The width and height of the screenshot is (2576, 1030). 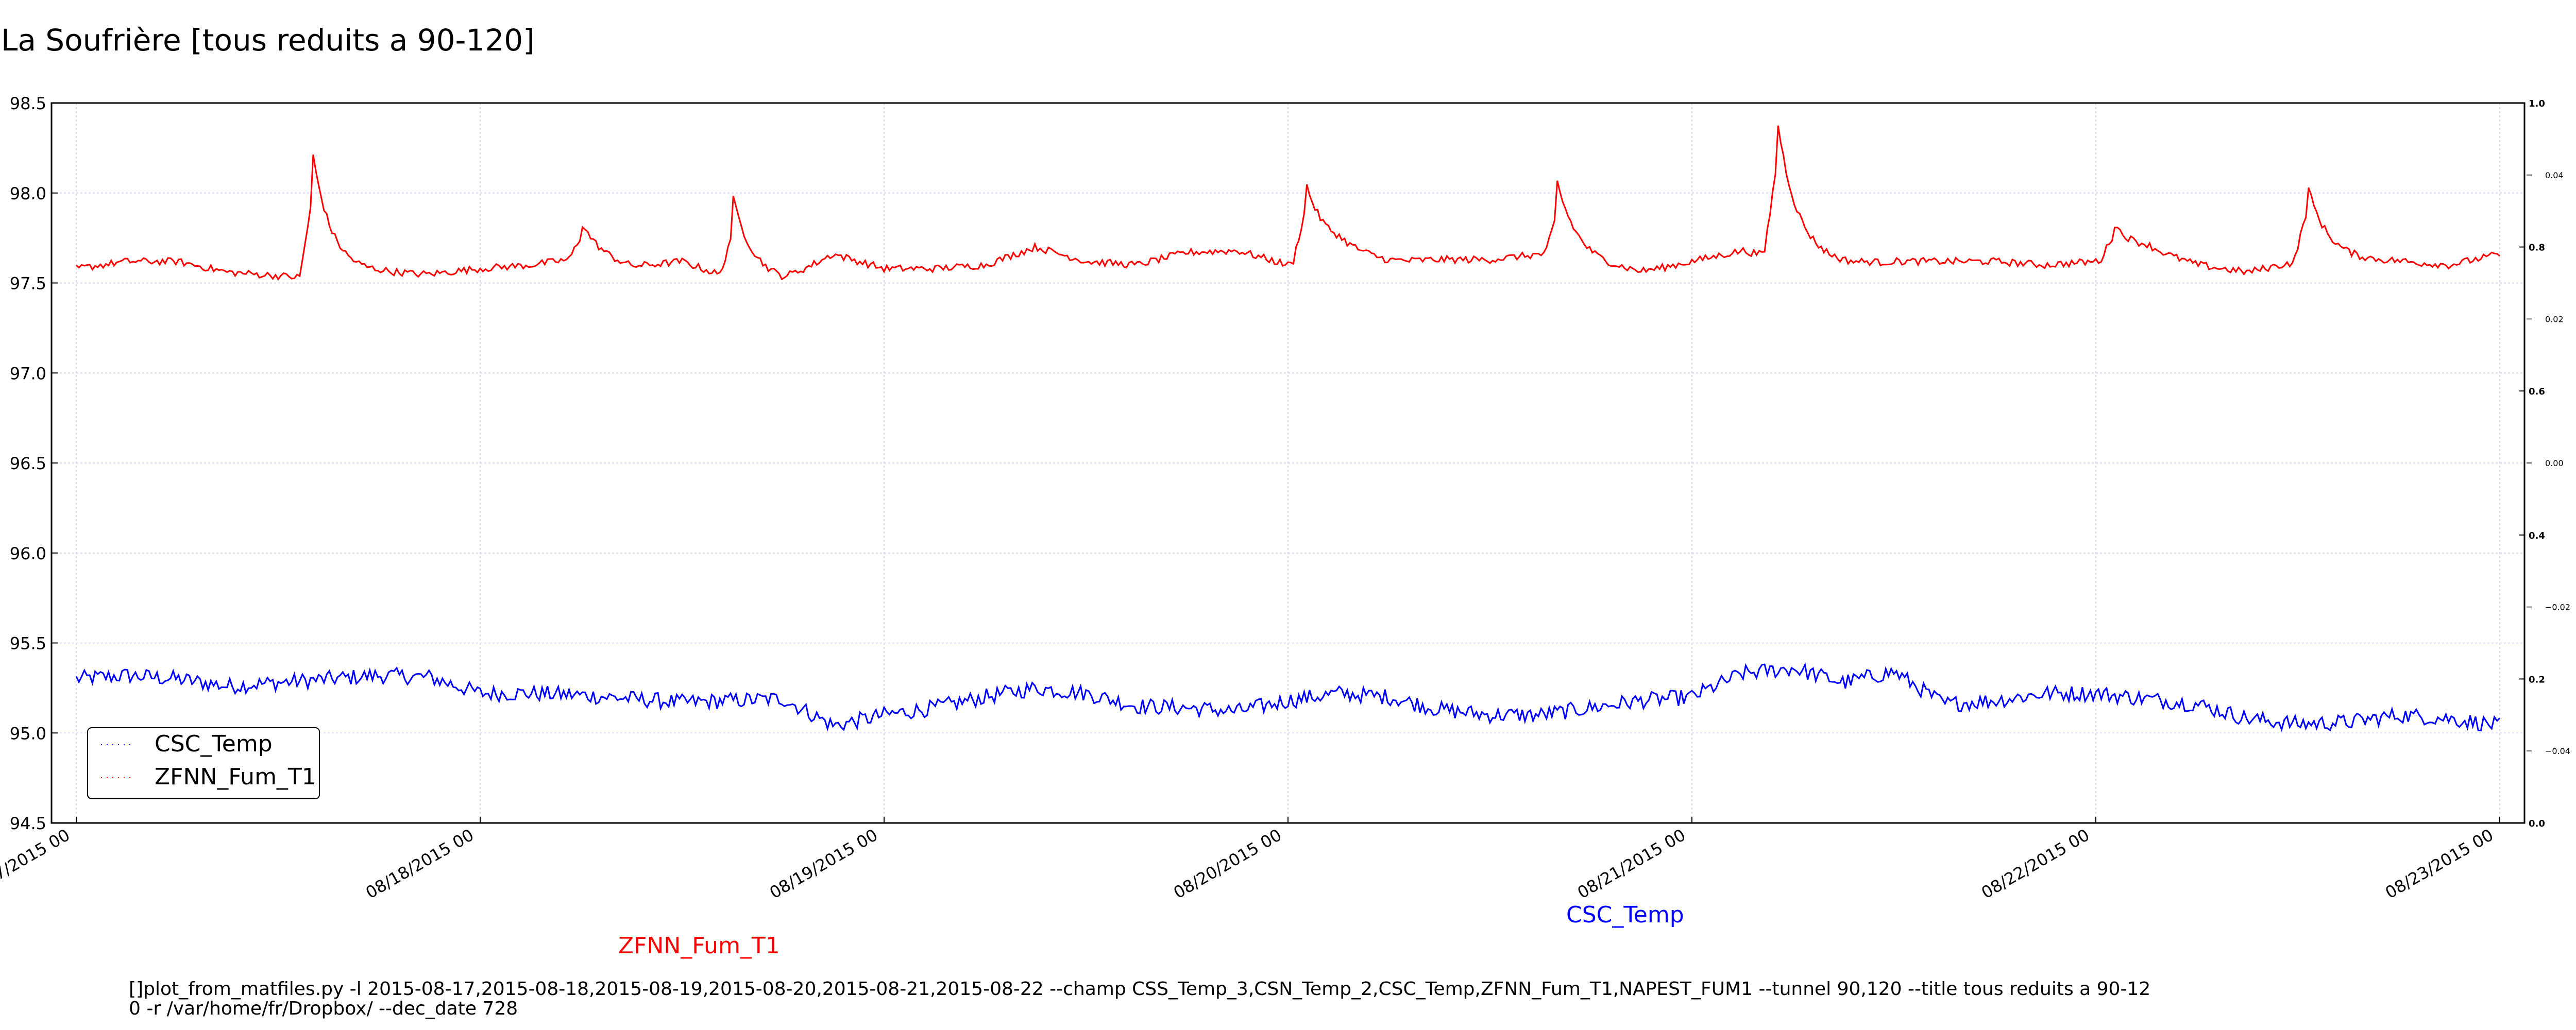 I want to click on right-minor-tick-label: −0.04, so click(x=2557, y=751).